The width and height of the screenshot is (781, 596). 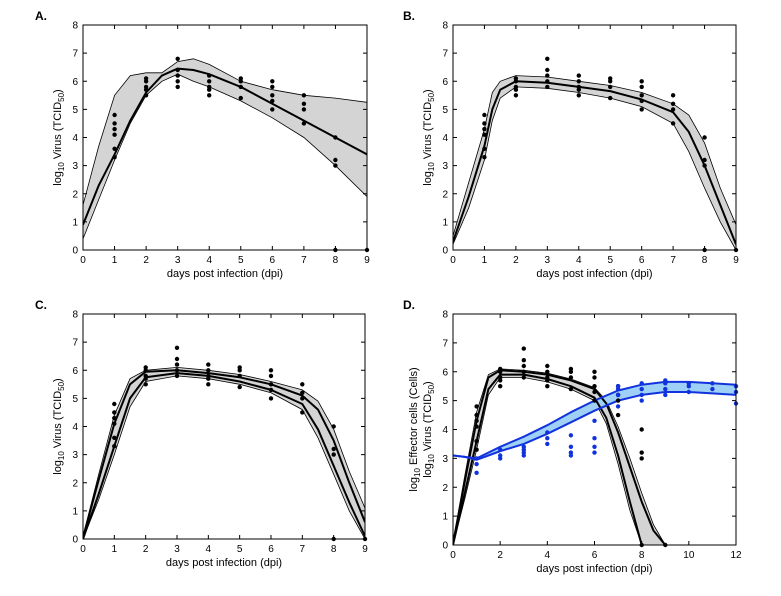 What do you see at coordinates (579, 260) in the screenshot?
I see `x-tick-label: 4` at bounding box center [579, 260].